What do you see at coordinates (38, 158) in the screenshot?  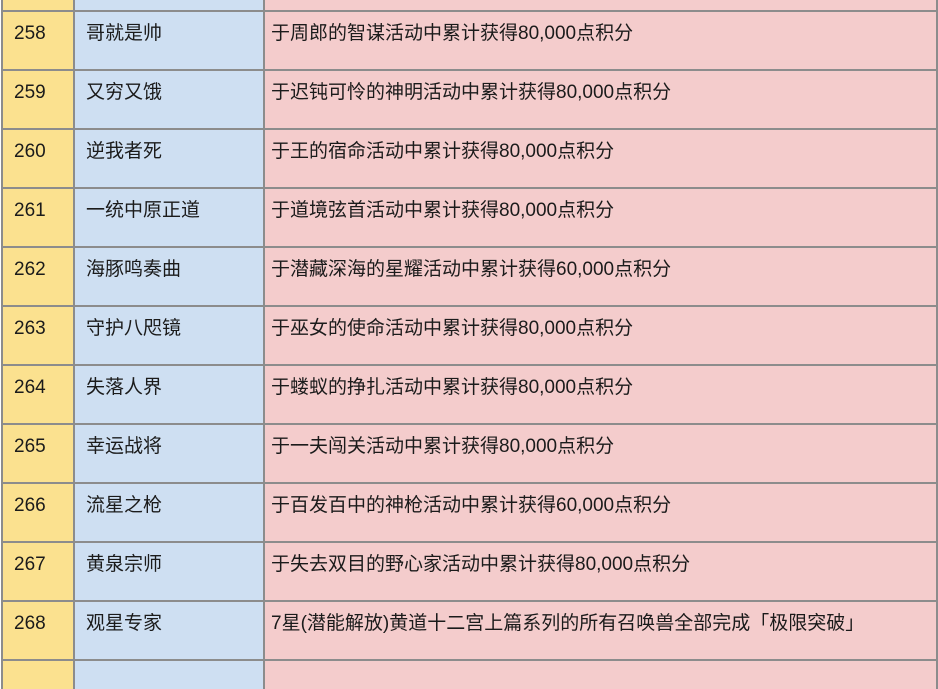 I see `row-number-cell: 260` at bounding box center [38, 158].